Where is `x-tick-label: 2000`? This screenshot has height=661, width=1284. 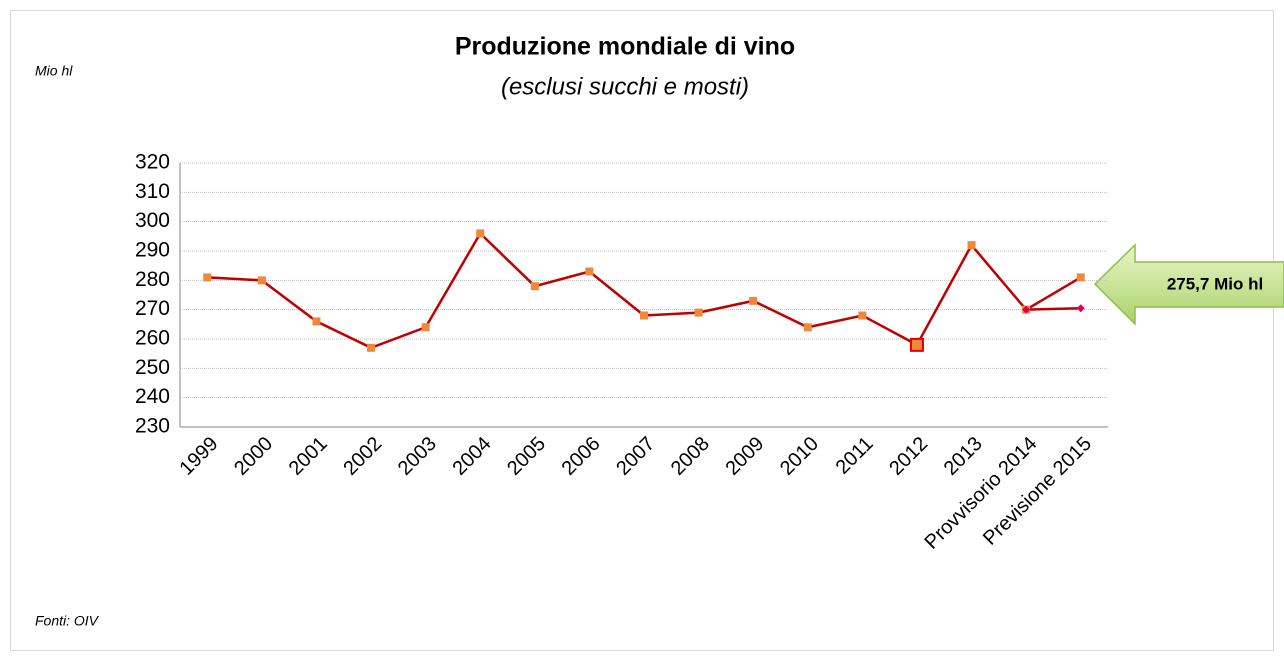
x-tick-label: 2000 is located at coordinates (253, 456).